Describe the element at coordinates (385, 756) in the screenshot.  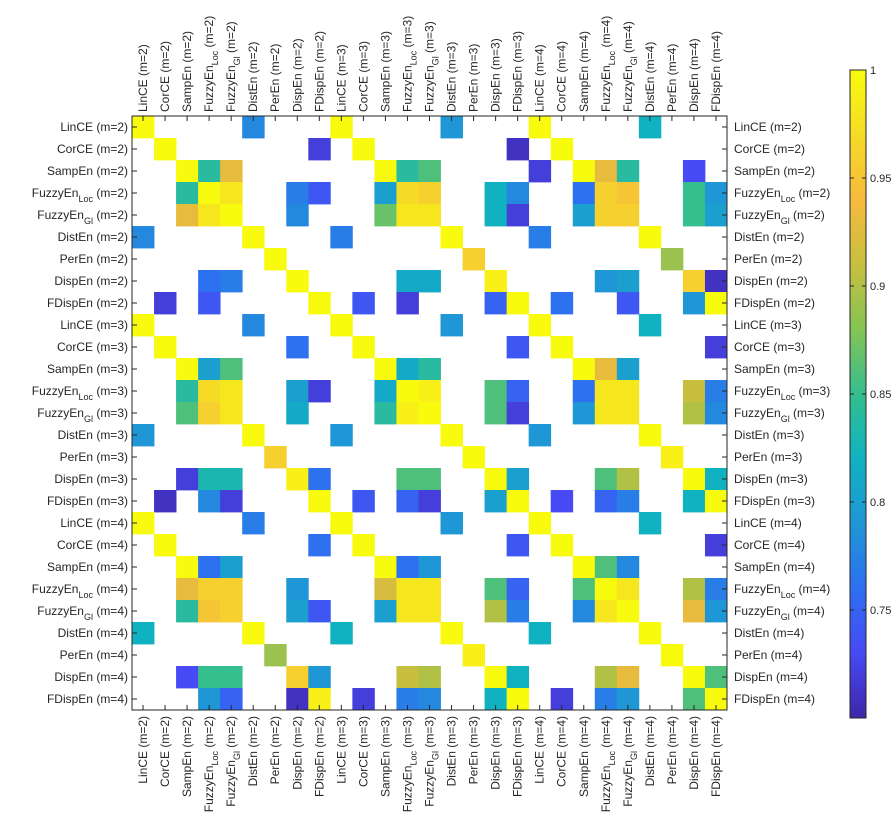
I see `x-tick-label: SampEn (m=3)` at that location.